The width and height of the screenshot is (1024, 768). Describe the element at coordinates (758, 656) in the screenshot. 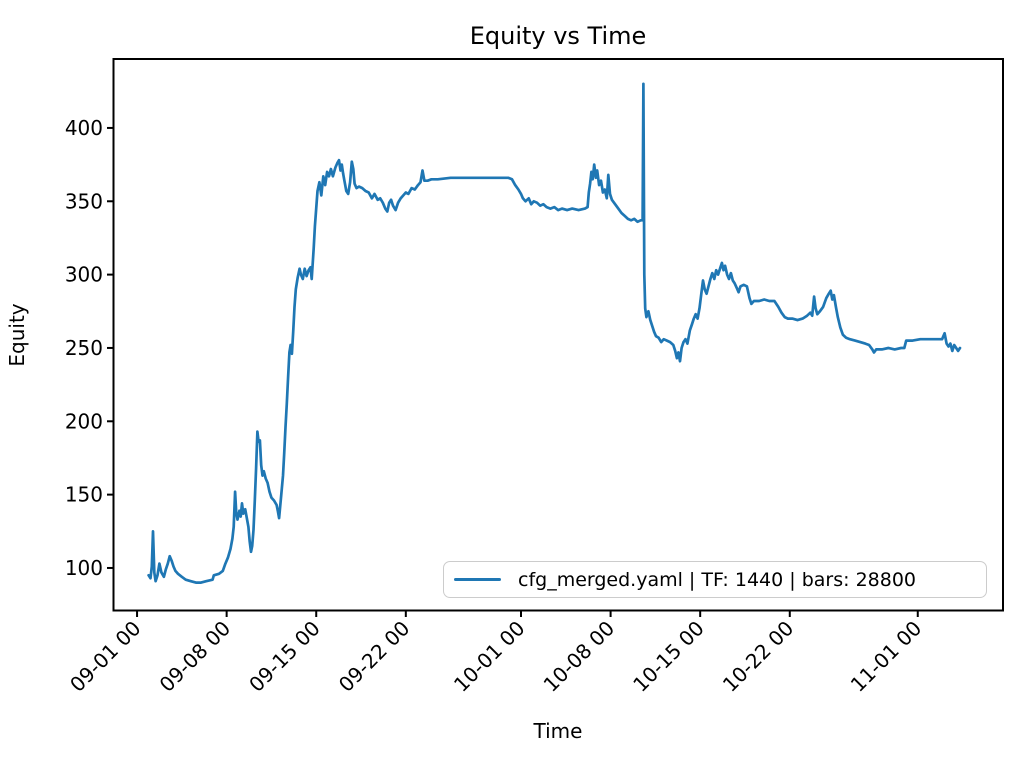

I see `x-tick-label: 10-22 00` at that location.